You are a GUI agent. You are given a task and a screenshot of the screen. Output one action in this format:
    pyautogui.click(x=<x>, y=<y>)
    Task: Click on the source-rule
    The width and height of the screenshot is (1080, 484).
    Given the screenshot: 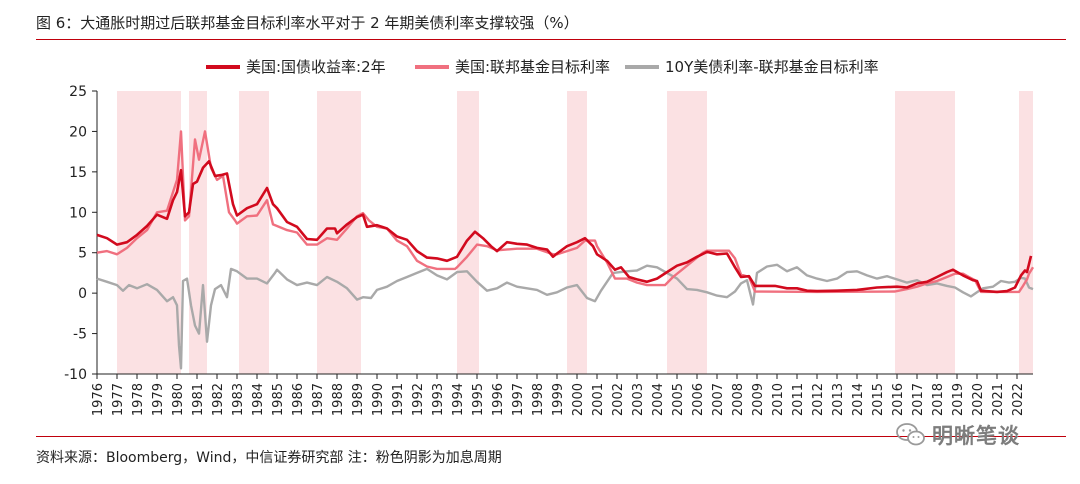 What is the action you would take?
    pyautogui.click(x=551, y=436)
    